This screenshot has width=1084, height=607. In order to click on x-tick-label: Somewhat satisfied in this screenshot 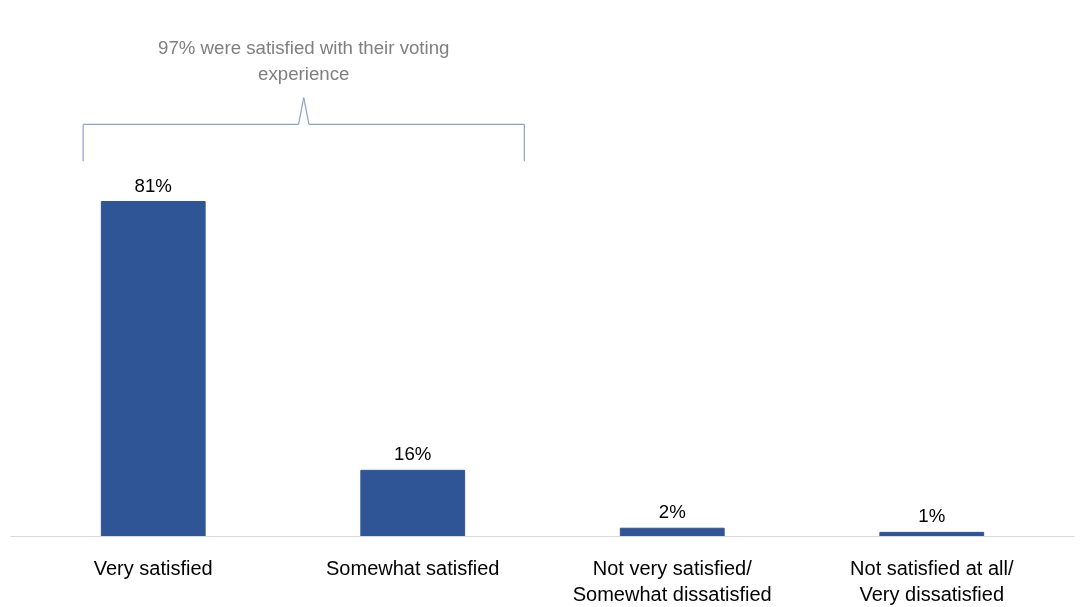, I will do `click(413, 567)`.